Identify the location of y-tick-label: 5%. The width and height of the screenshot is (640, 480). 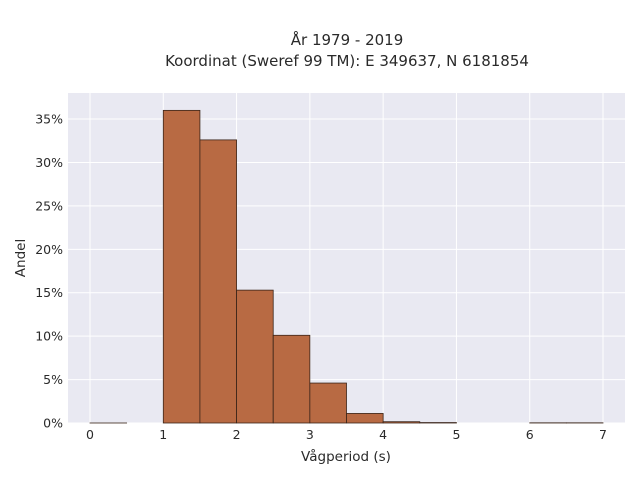
(53, 379).